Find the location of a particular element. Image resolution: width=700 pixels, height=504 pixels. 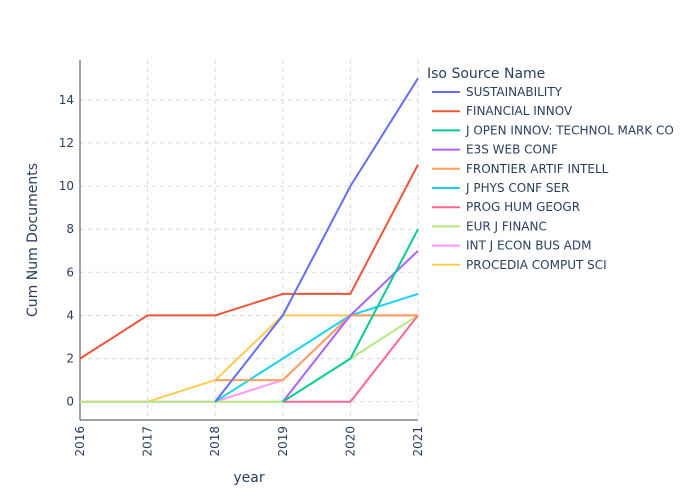

x-tick-label: 2018 is located at coordinates (215, 441).